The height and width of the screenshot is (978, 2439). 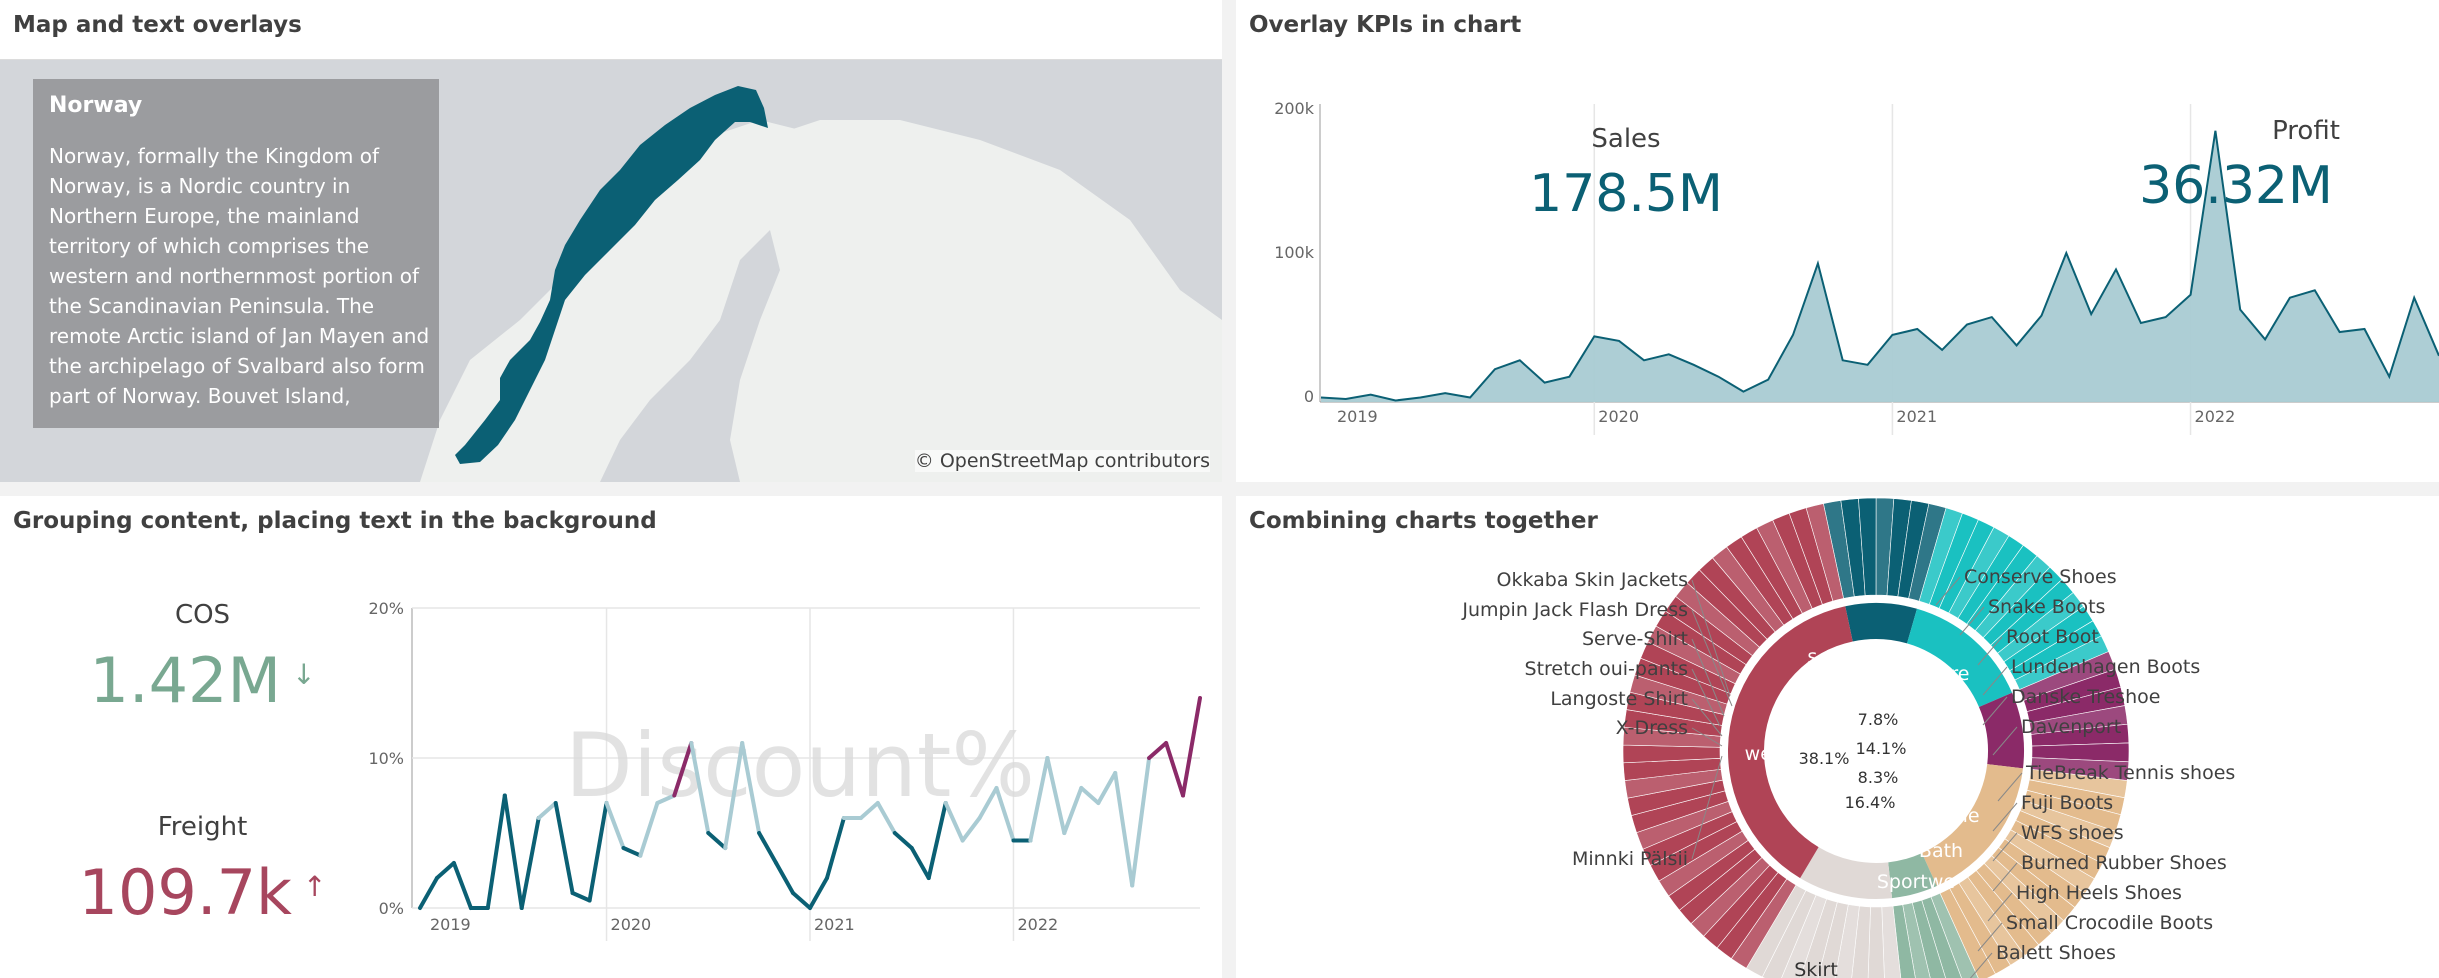 What do you see at coordinates (2306, 131) in the screenshot?
I see `profit-kpi-label: Profit` at bounding box center [2306, 131].